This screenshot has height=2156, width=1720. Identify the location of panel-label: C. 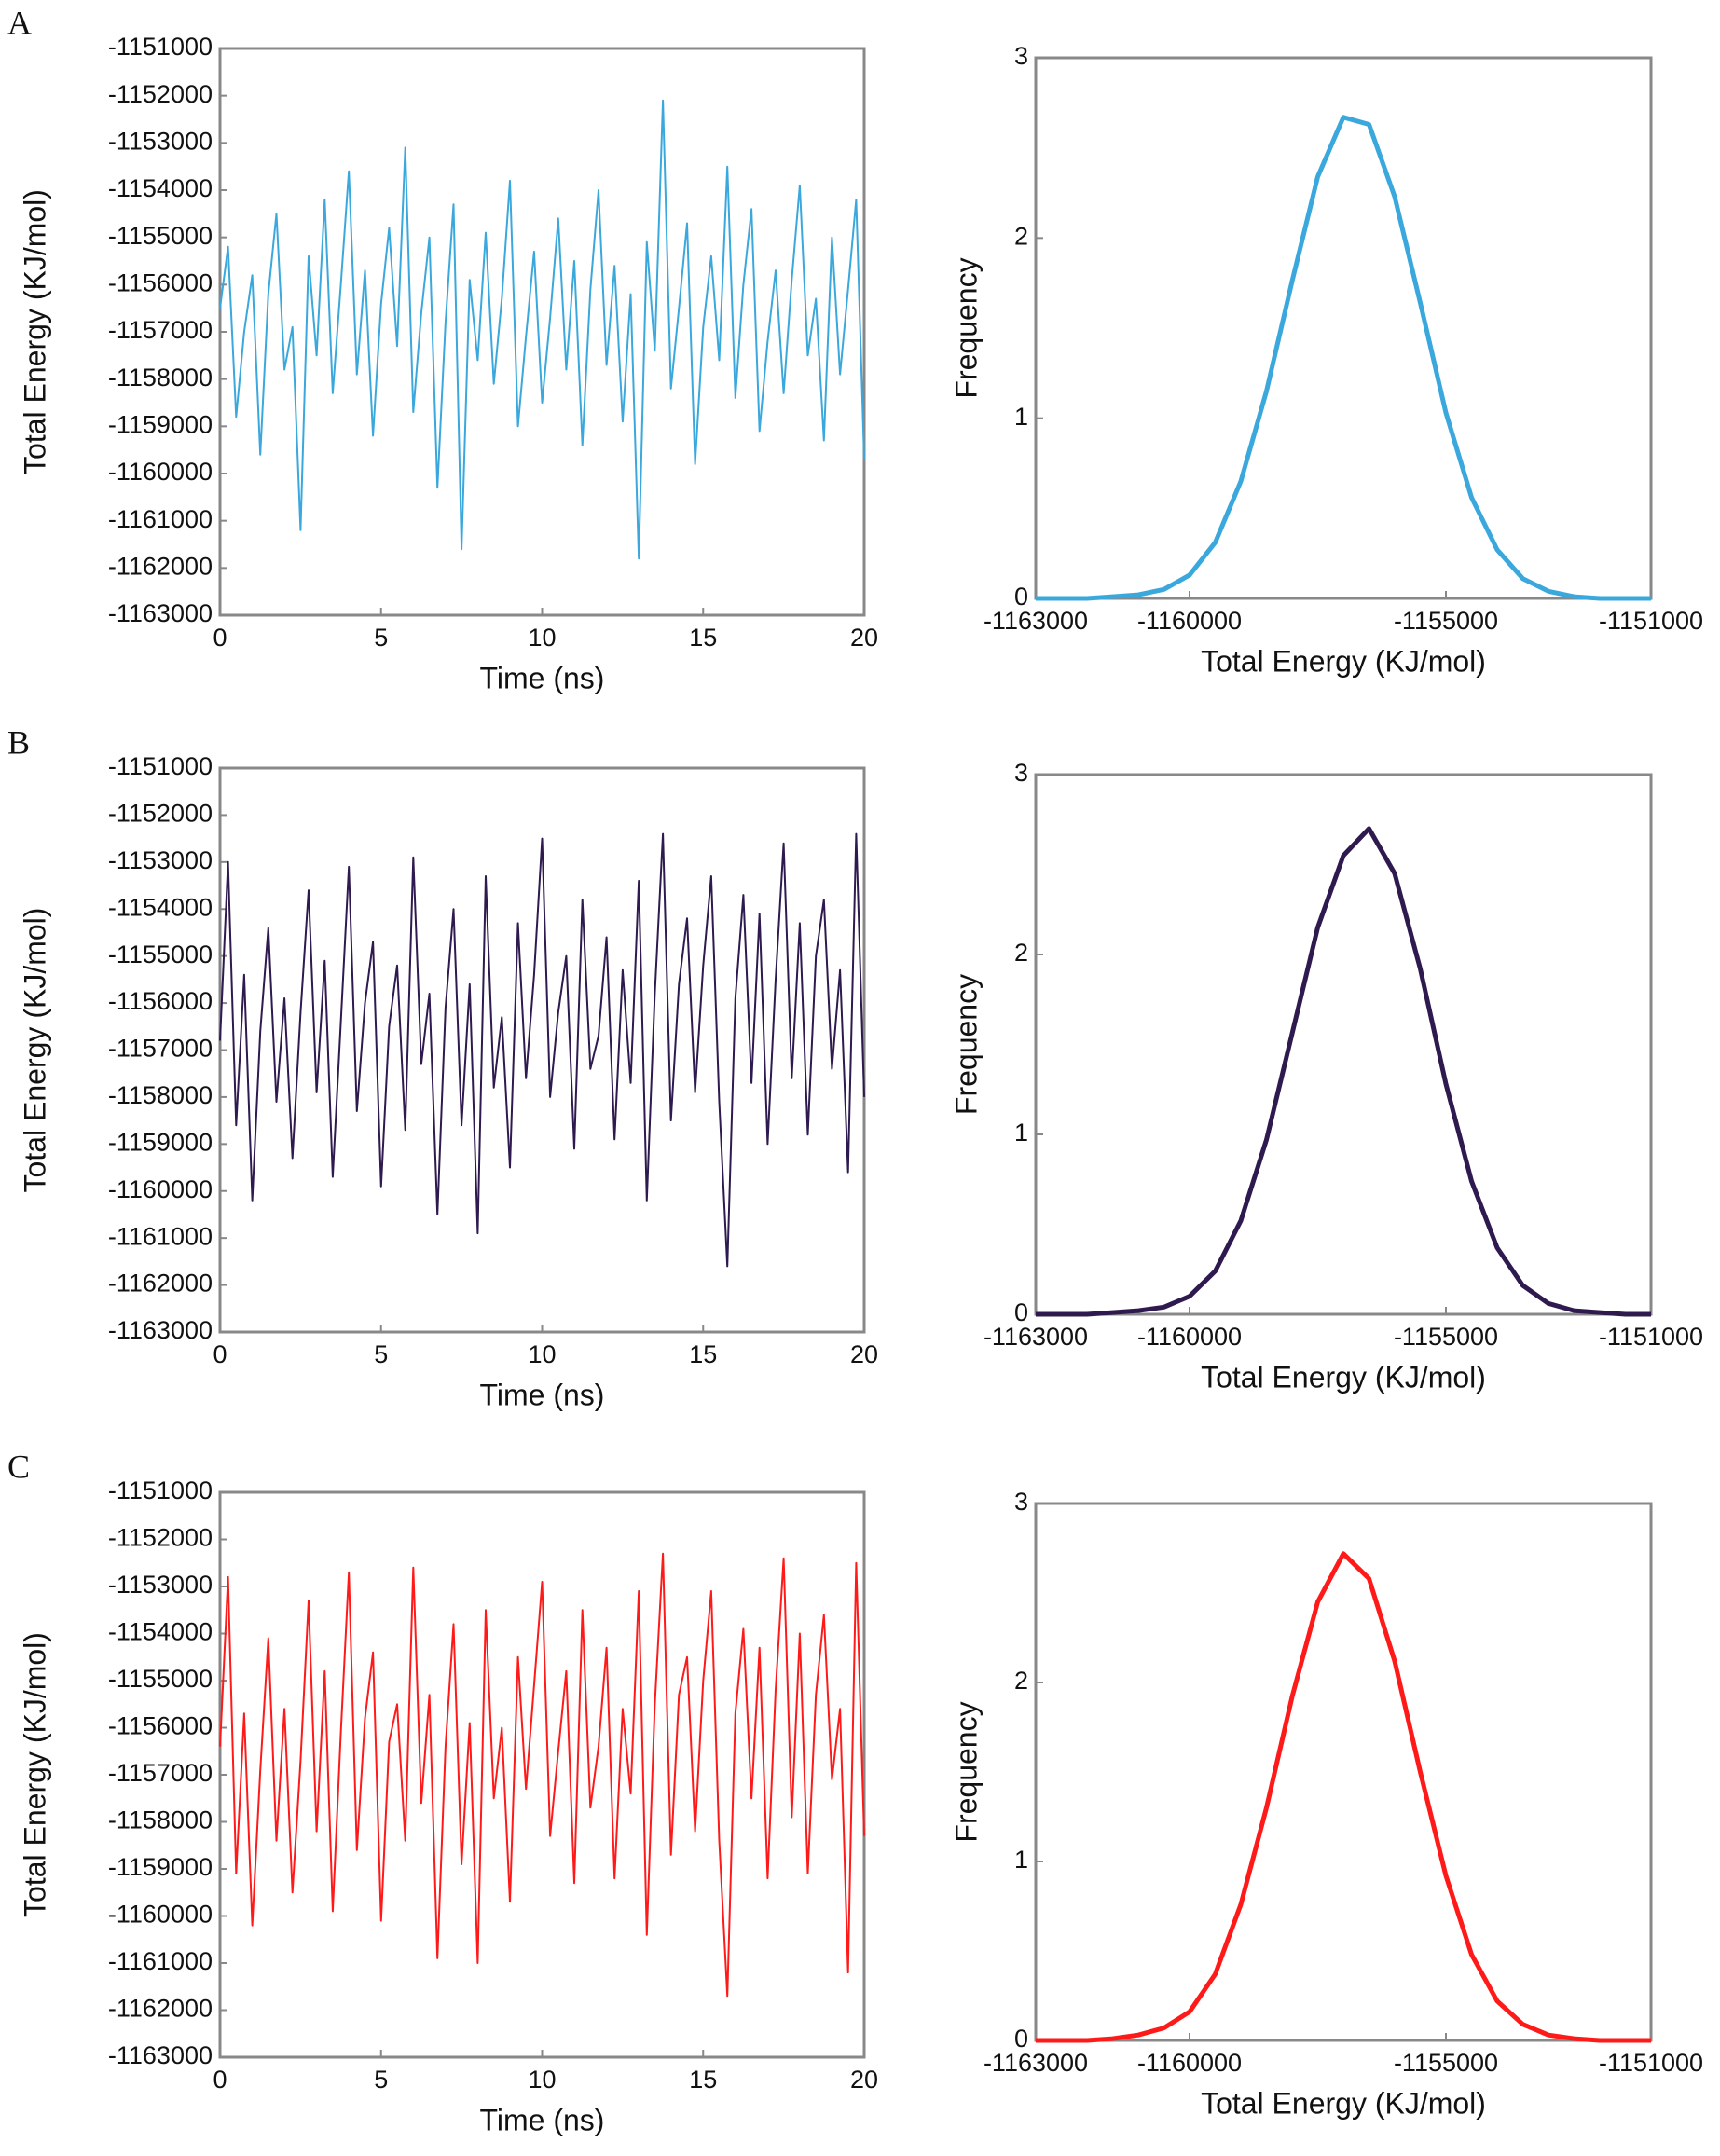
(18, 1467).